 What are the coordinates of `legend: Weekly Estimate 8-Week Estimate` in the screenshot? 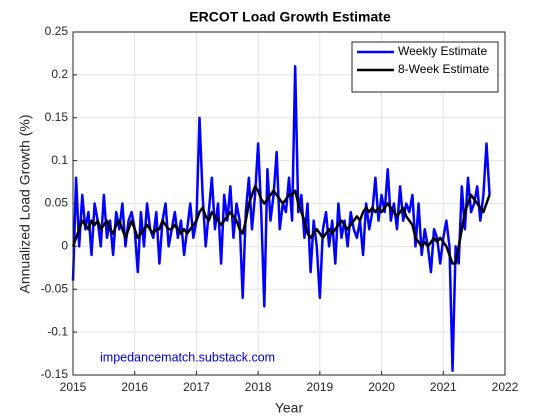 It's located at (425, 67).